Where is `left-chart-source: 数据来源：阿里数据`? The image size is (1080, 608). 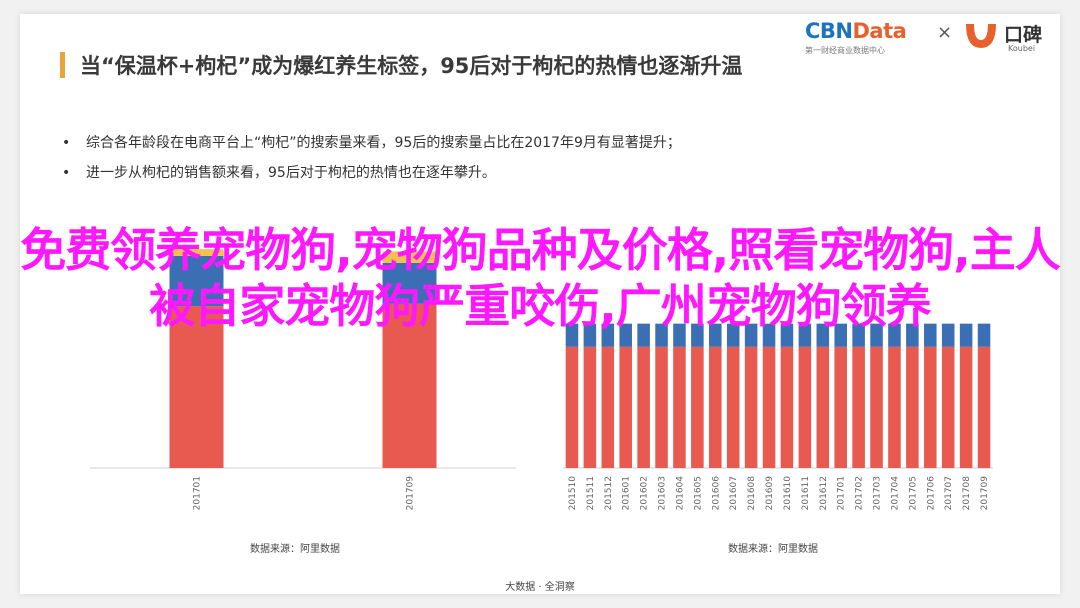 left-chart-source: 数据来源：阿里数据 is located at coordinates (295, 549).